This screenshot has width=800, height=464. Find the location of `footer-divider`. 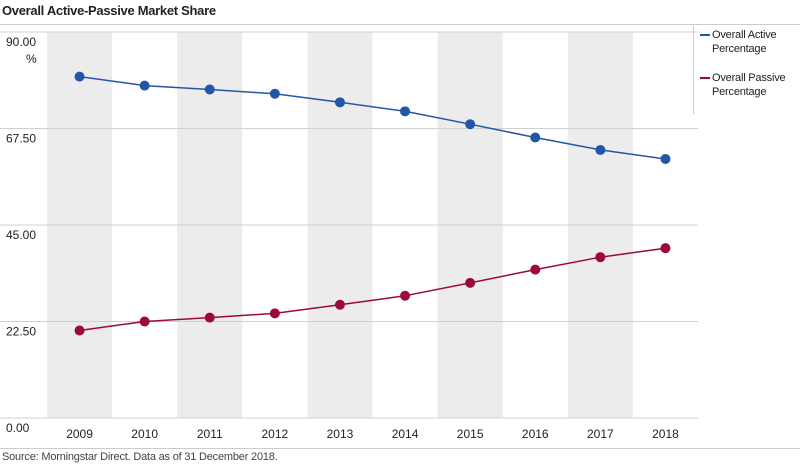

footer-divider is located at coordinates (400, 448).